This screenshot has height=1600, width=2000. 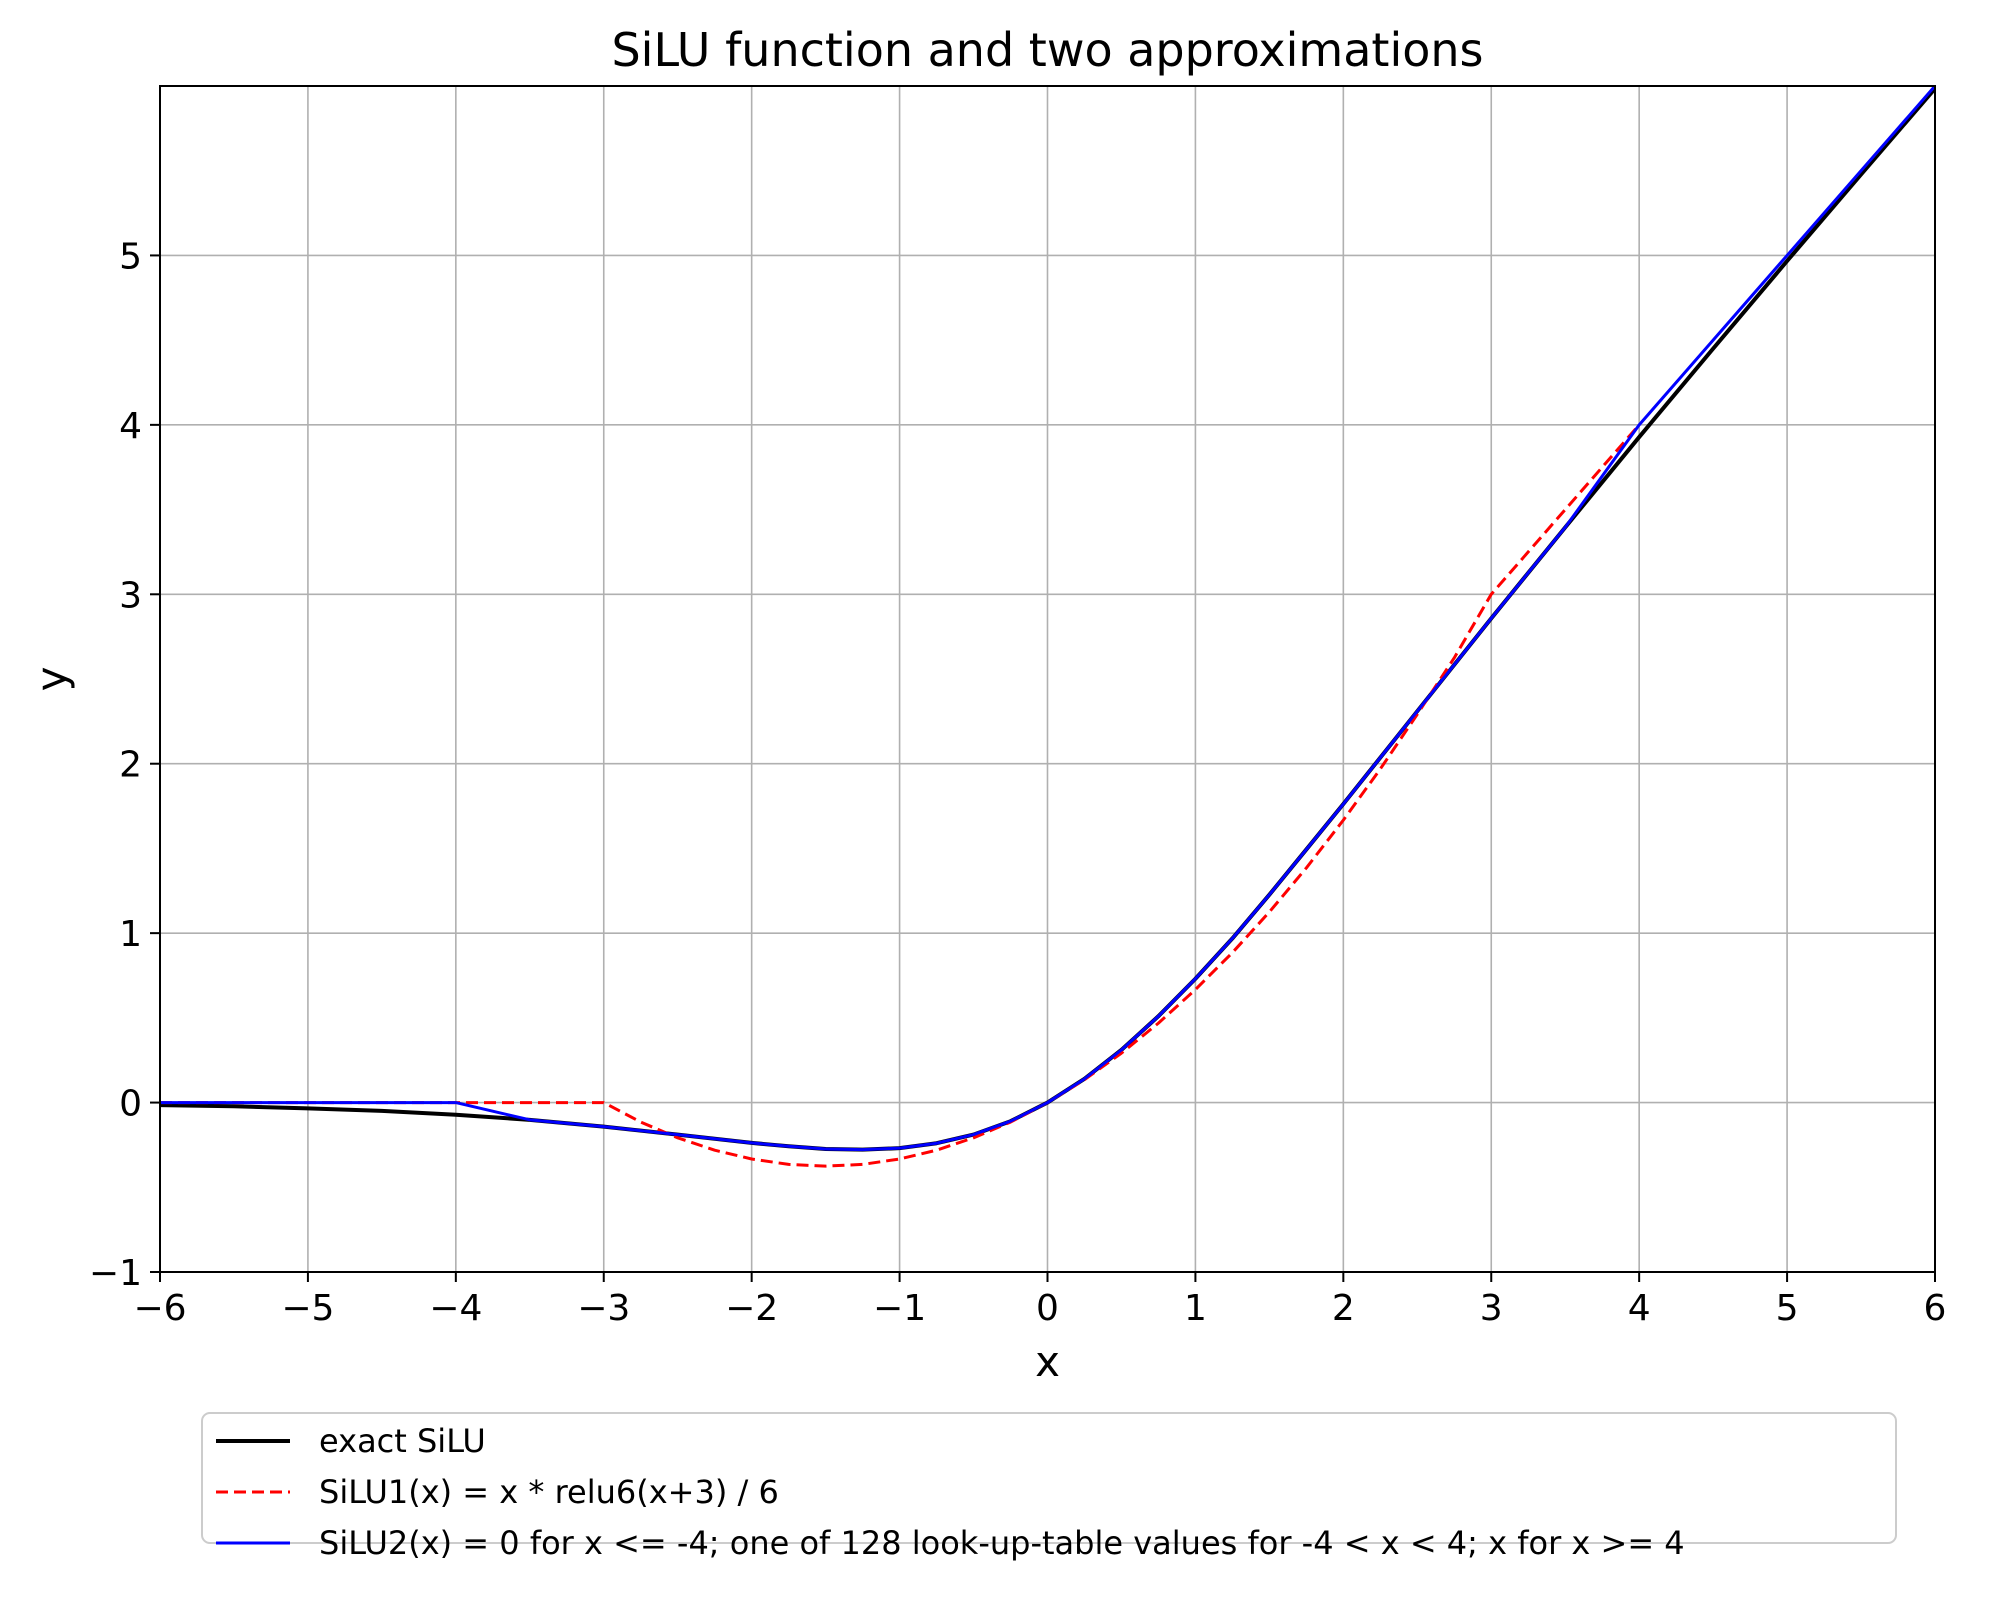 I want to click on x-tick-label: 3, so click(x=1491, y=1308).